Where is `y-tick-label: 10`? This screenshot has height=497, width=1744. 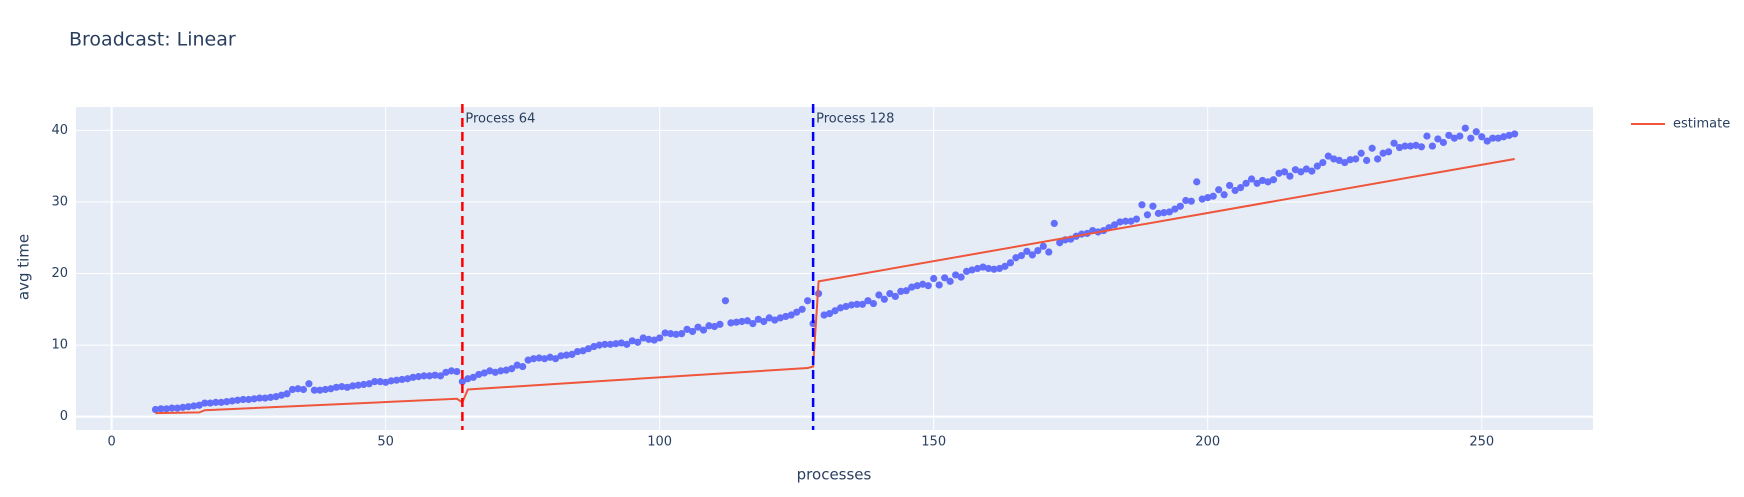 y-tick-label: 10 is located at coordinates (59, 345).